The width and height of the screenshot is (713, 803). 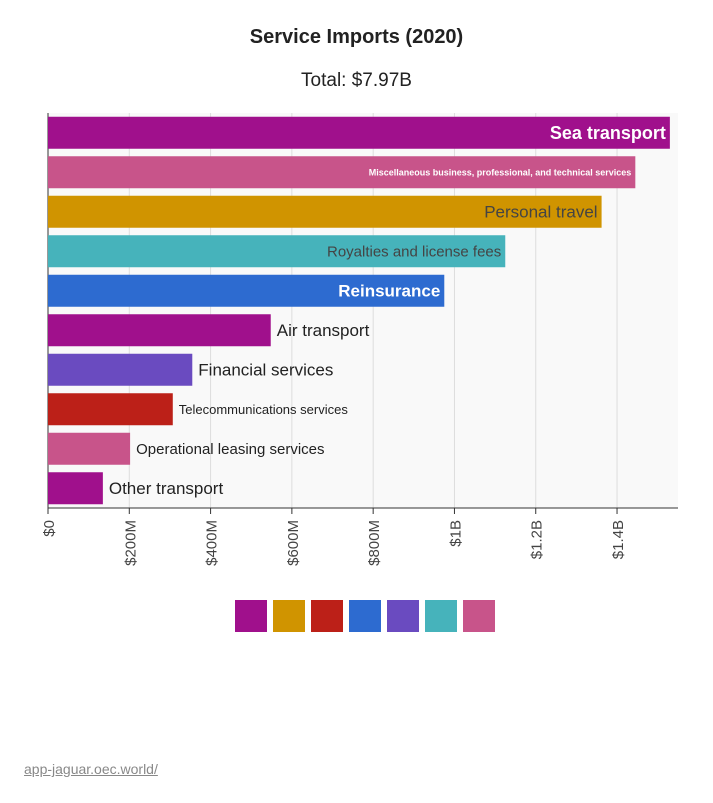 I want to click on chart-subtitle: Total: $7.97B, so click(x=356, y=80).